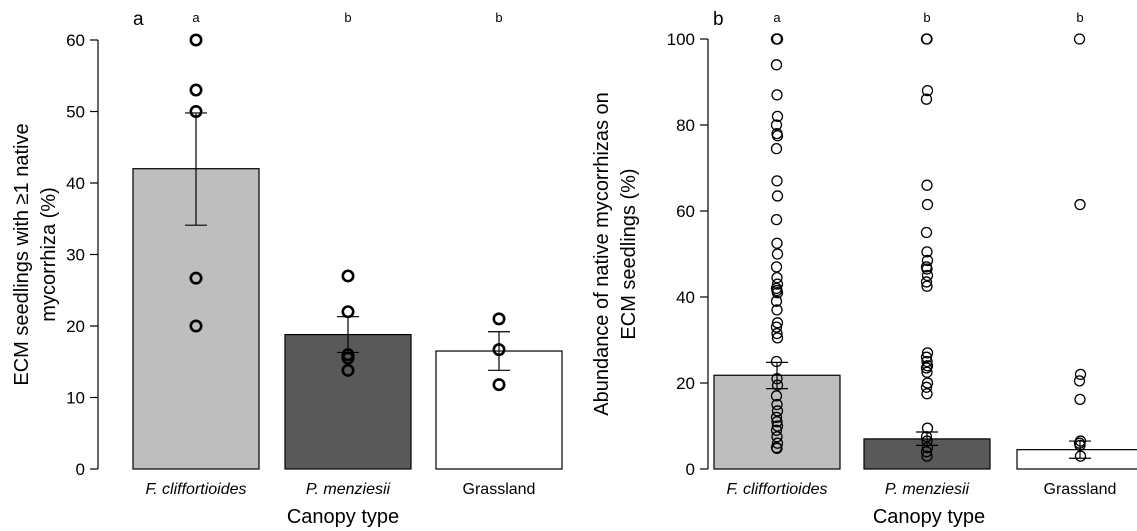 Image resolution: width=1137 pixels, height=531 pixels. I want to click on panel-label: b, so click(718, 19).